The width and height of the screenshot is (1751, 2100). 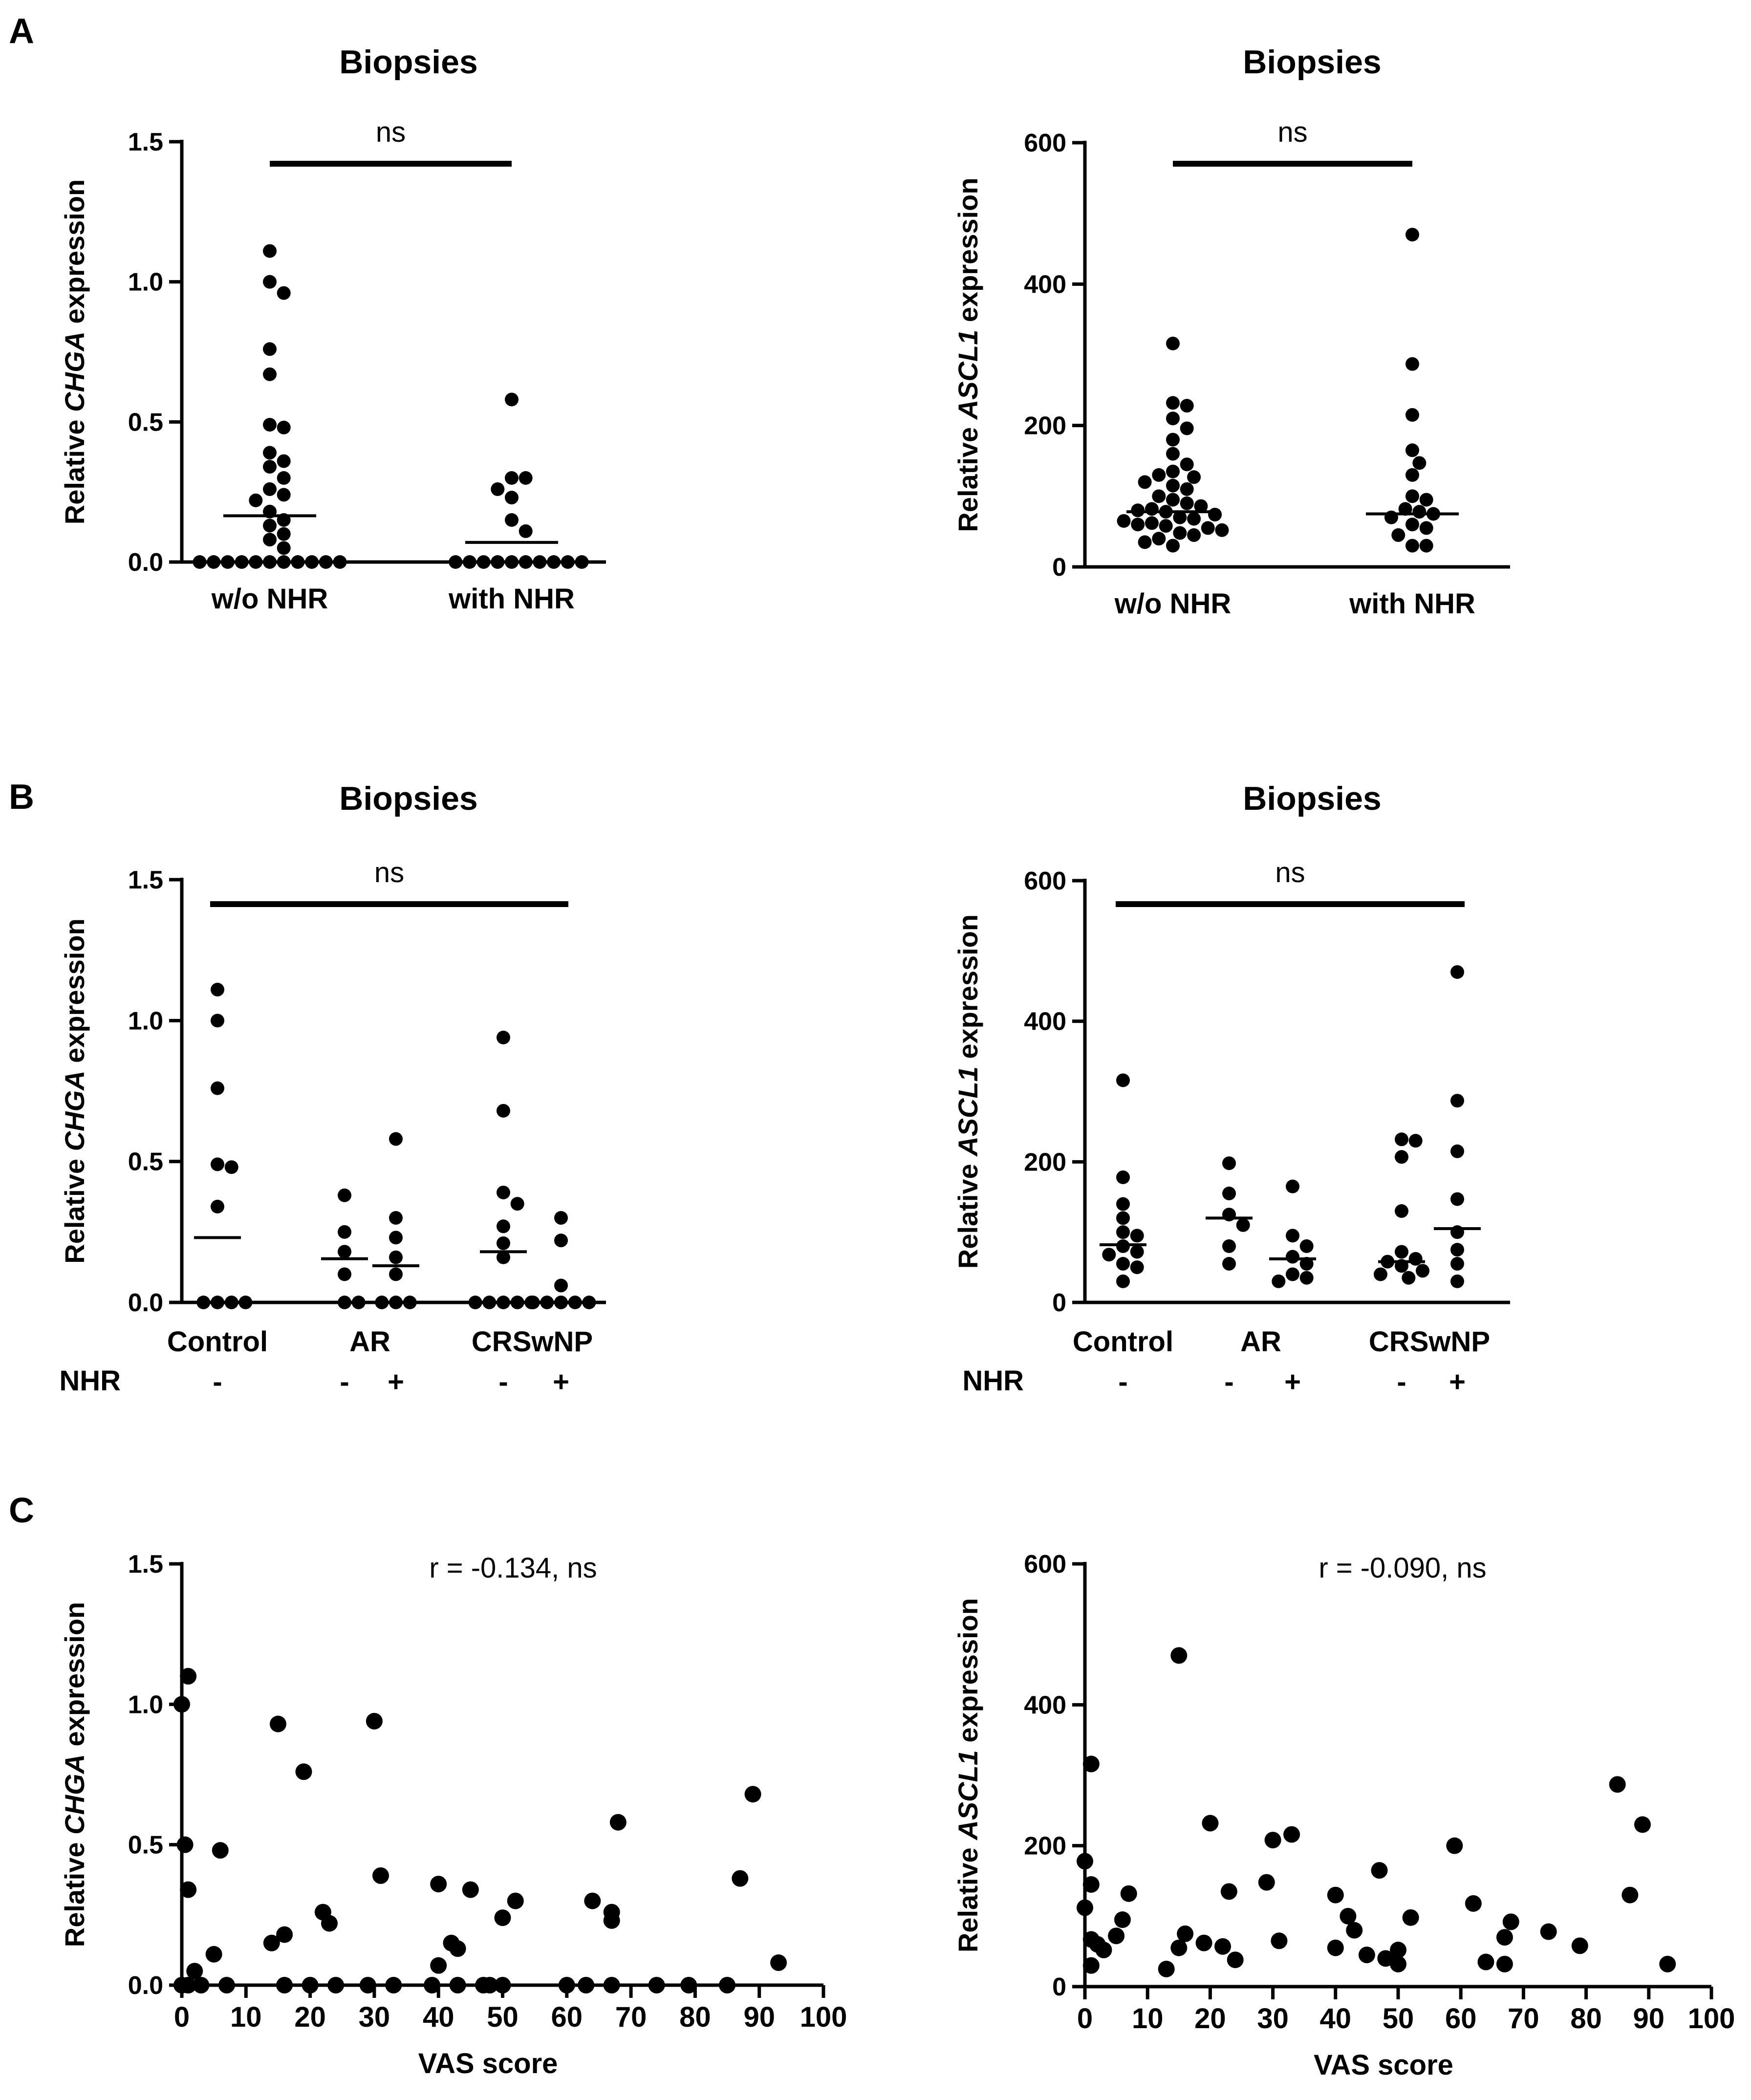 I want to click on panel-label-b: B, so click(x=21, y=797).